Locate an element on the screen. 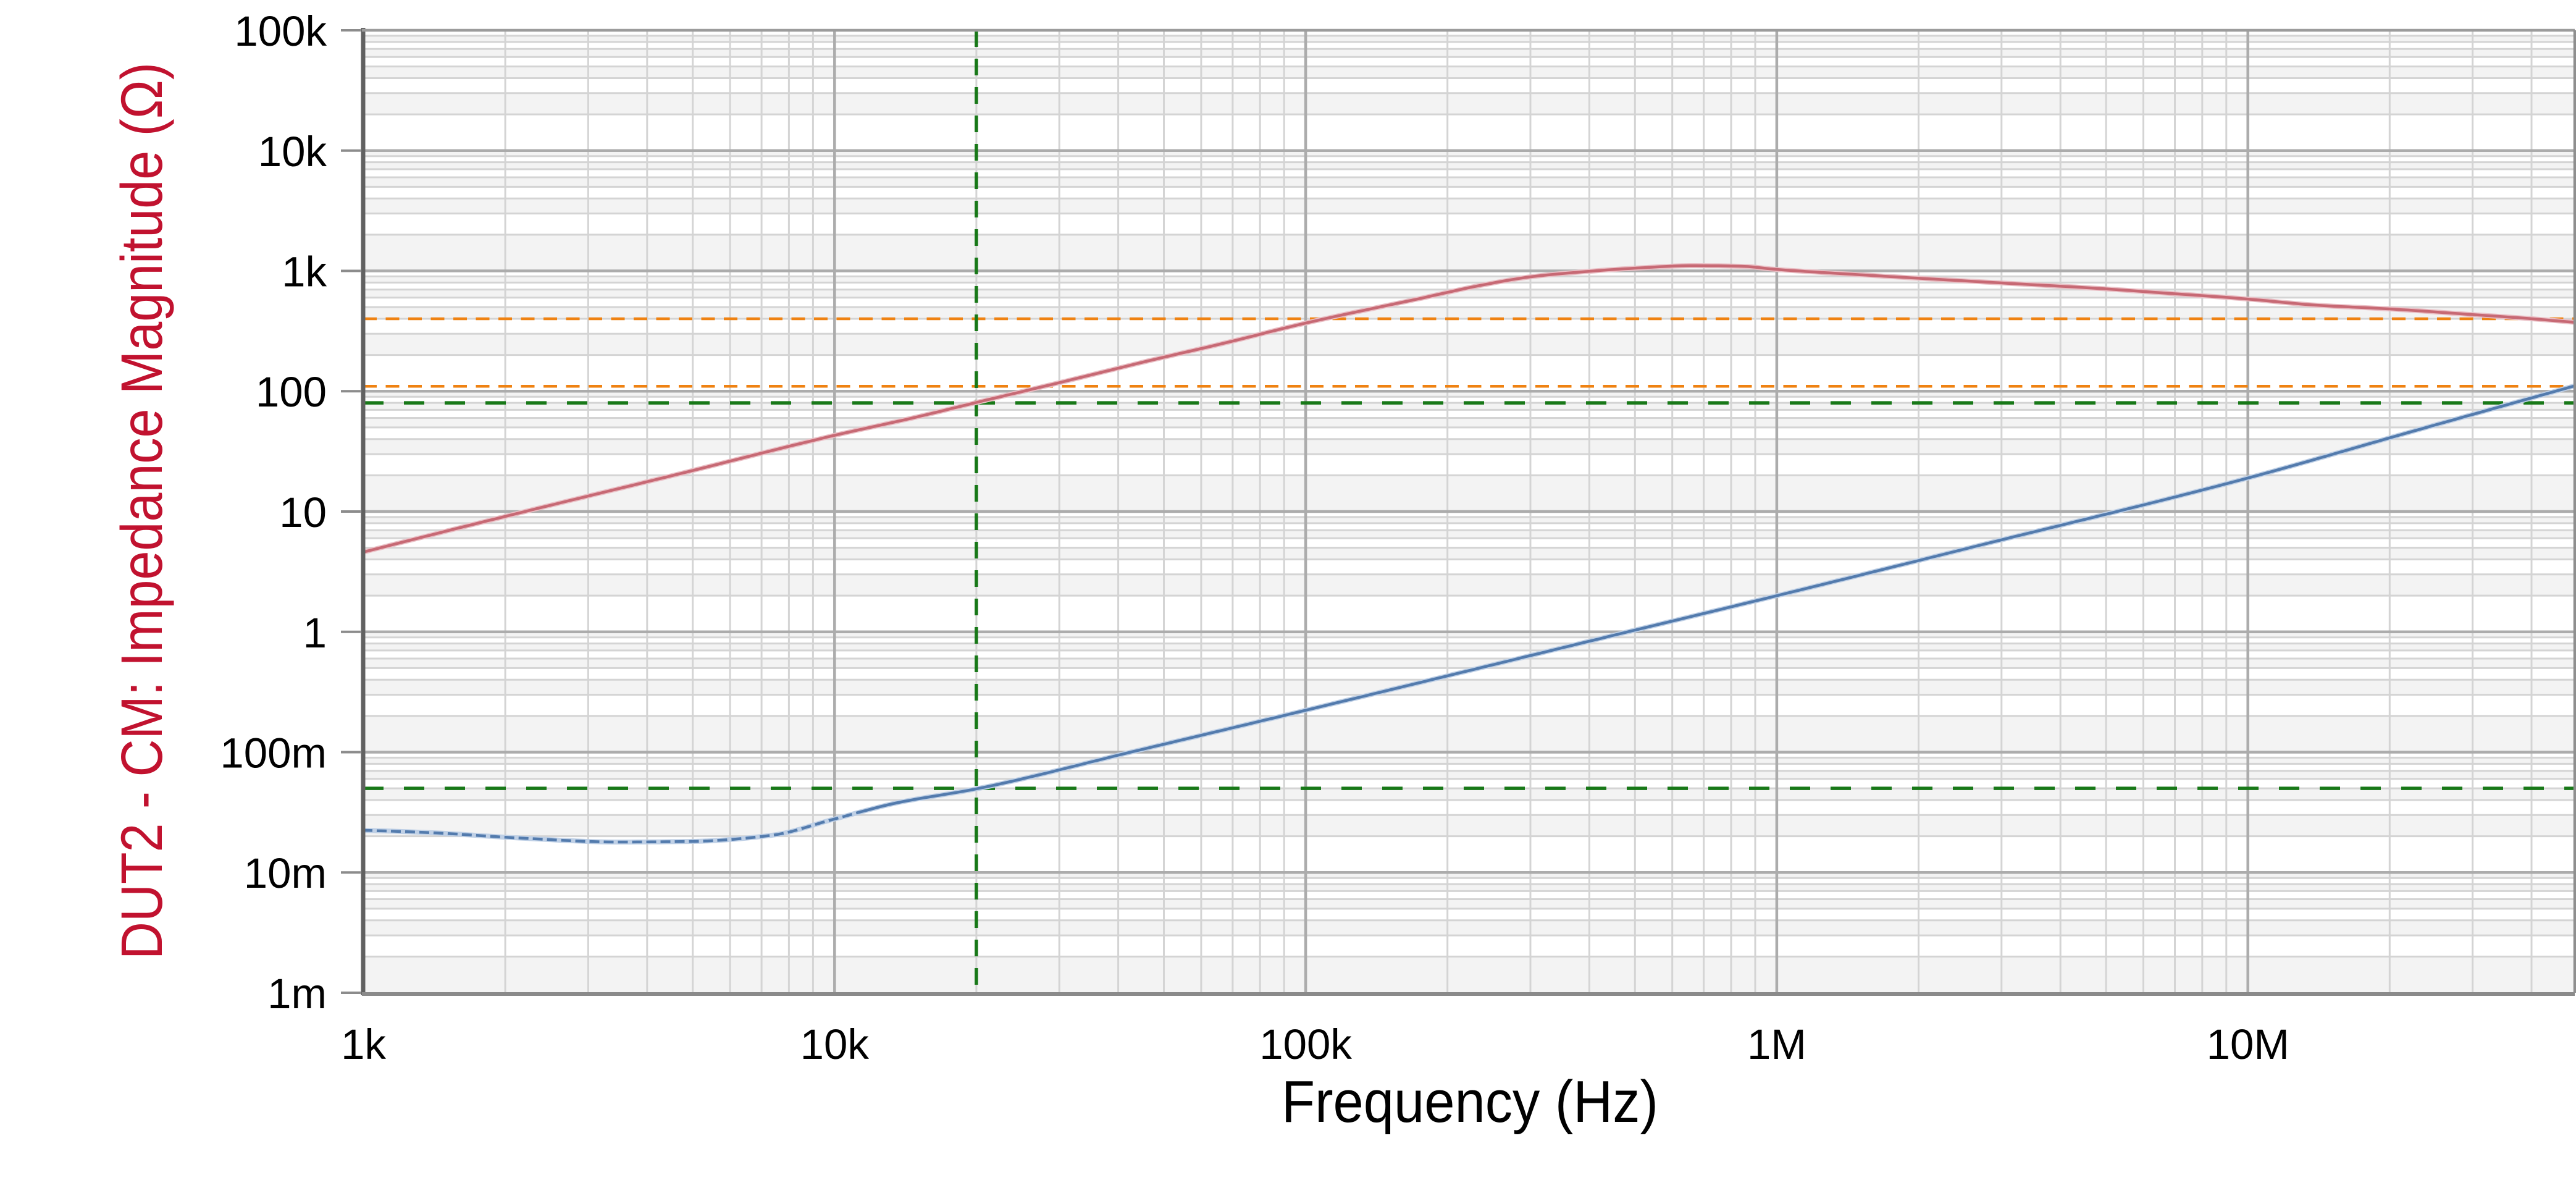 The image size is (2576, 1188). svg-text: 10 is located at coordinates (303, 512).